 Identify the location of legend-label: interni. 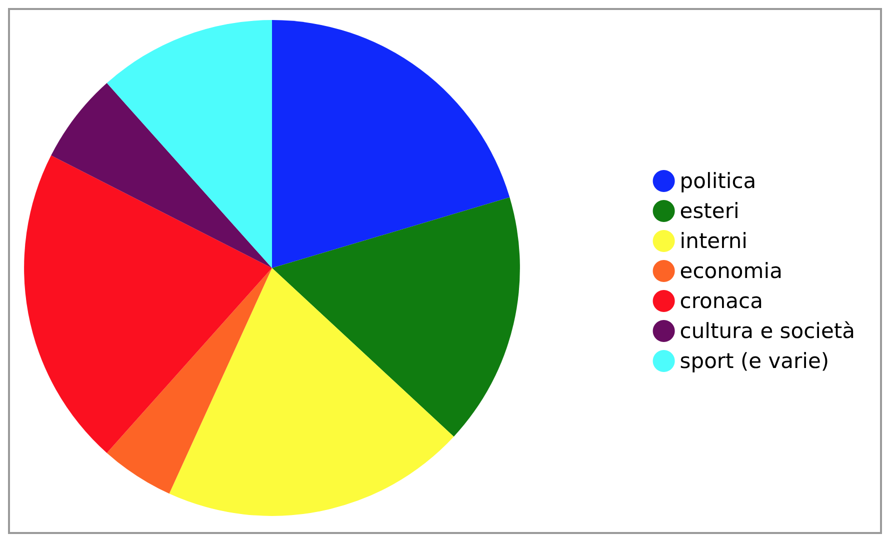
(714, 241).